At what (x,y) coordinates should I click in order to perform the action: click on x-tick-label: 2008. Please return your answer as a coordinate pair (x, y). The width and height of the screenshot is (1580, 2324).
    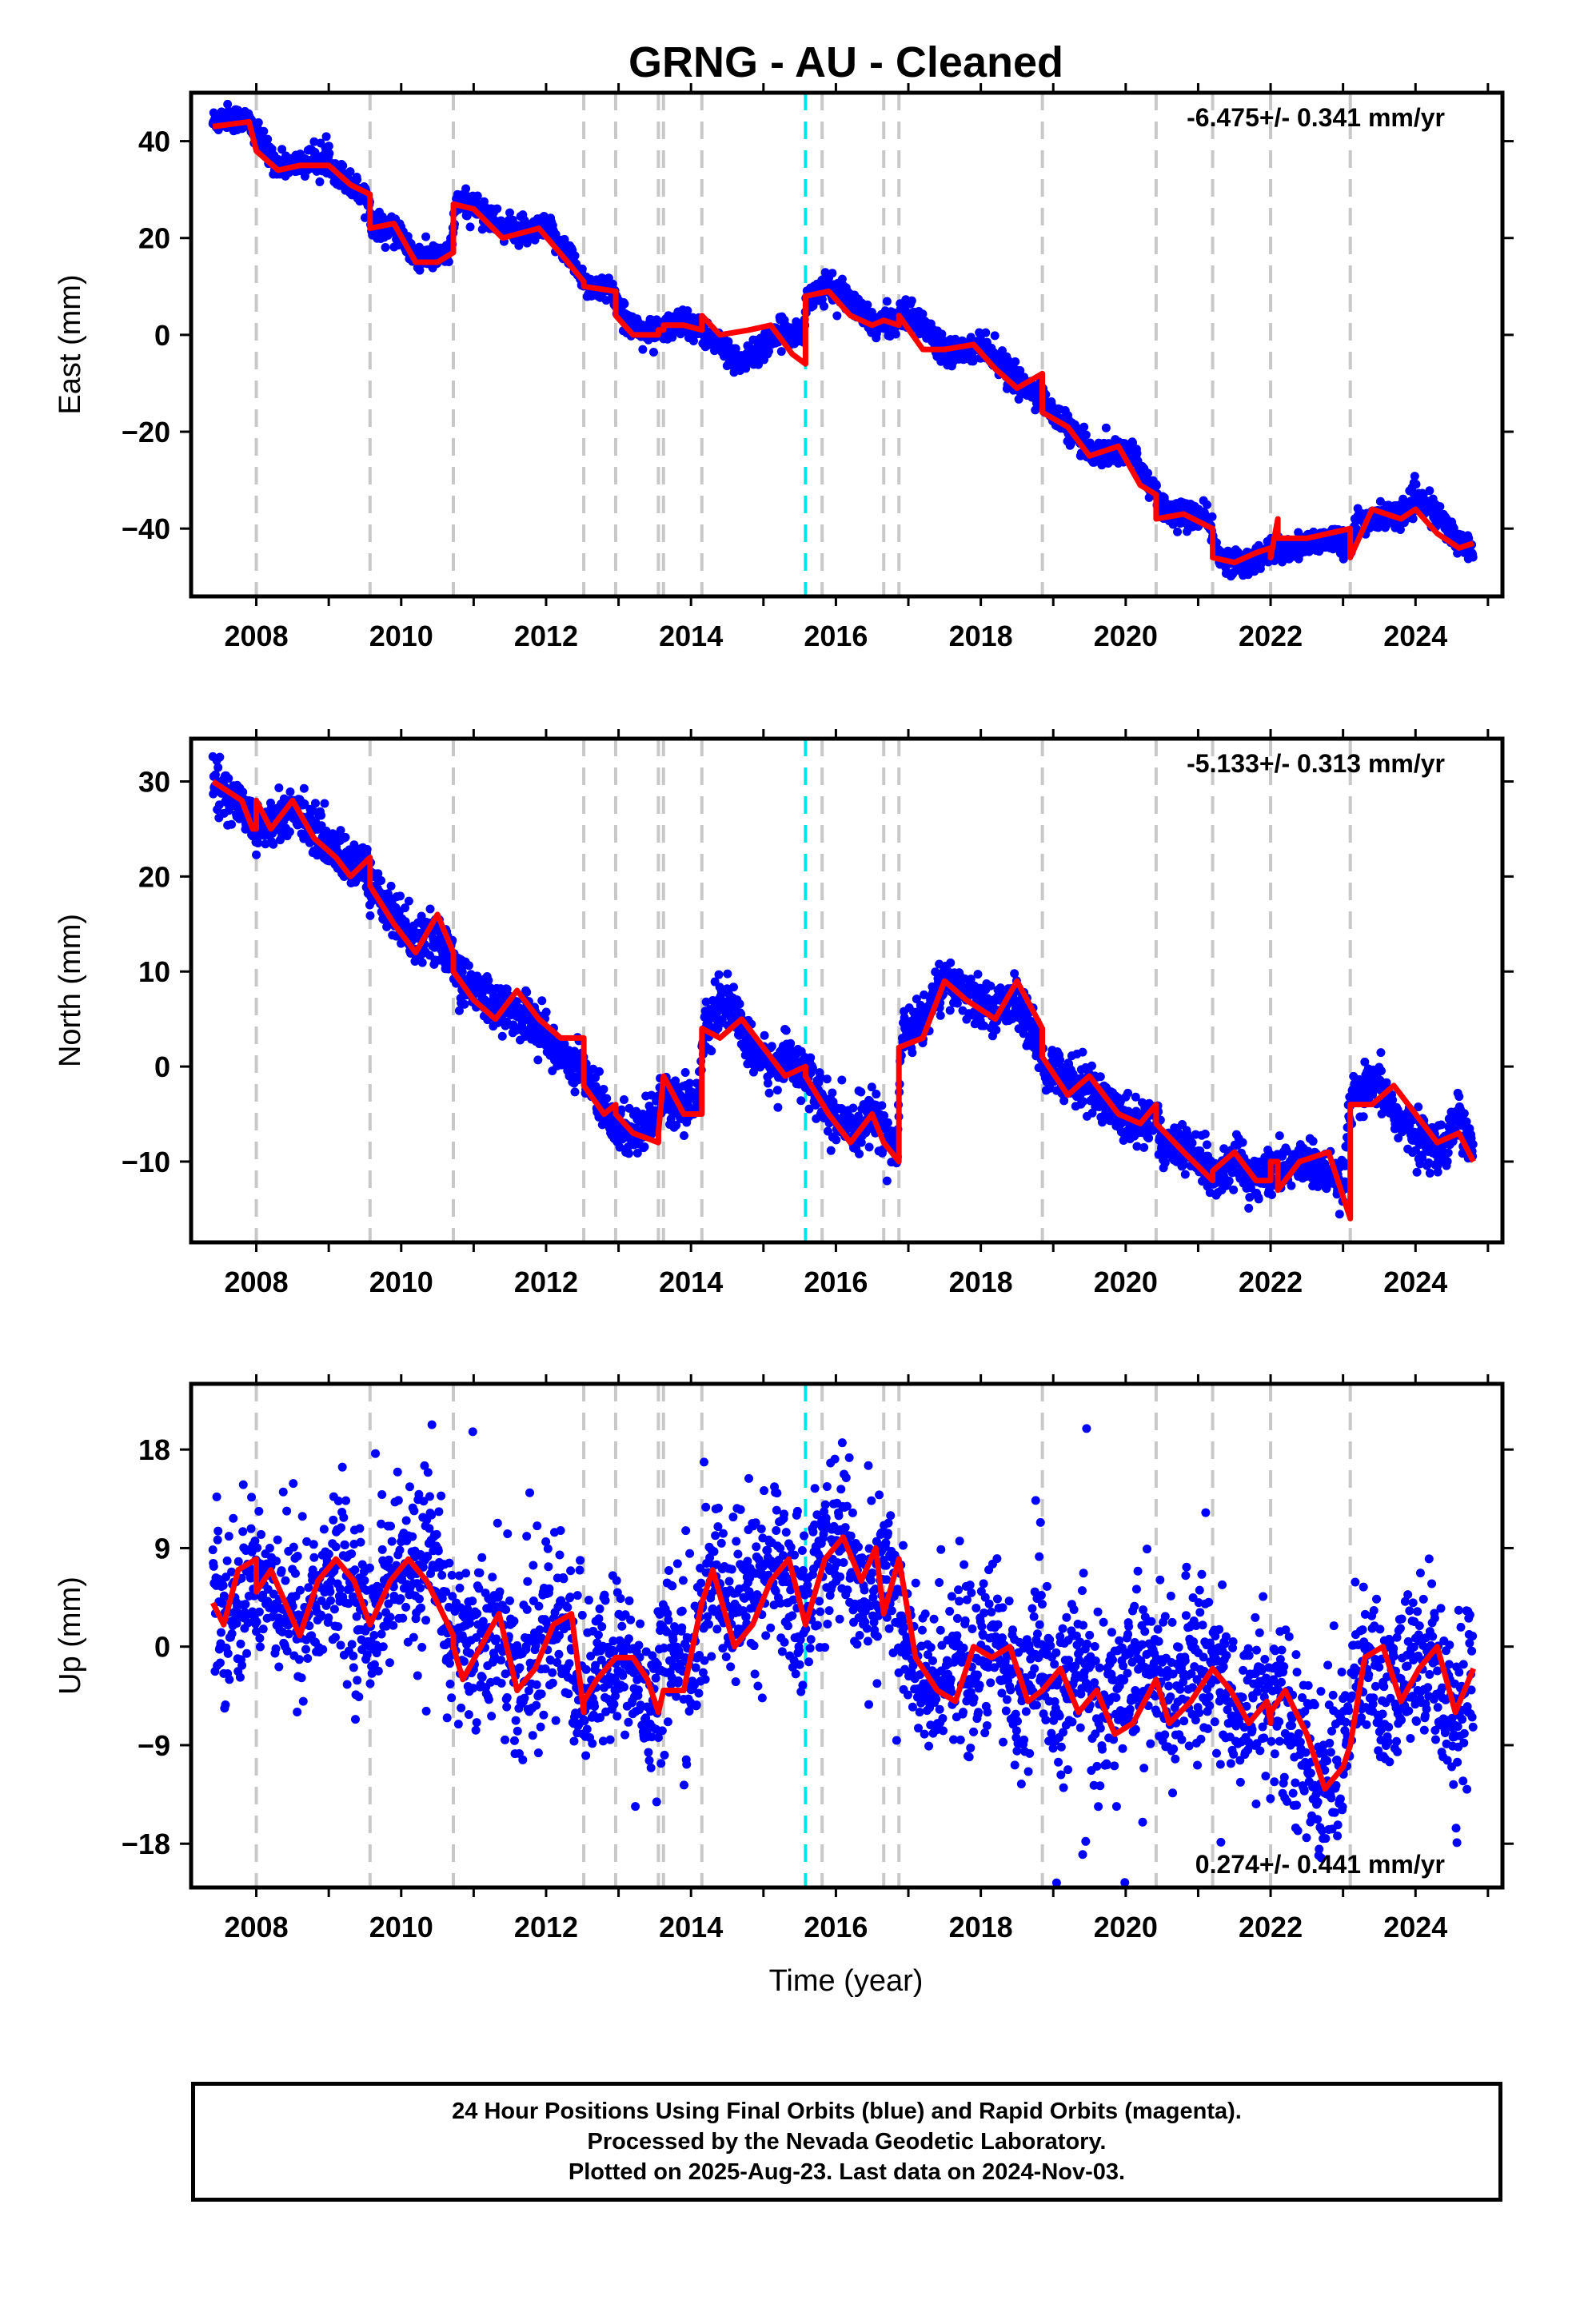
    Looking at the image, I should click on (257, 636).